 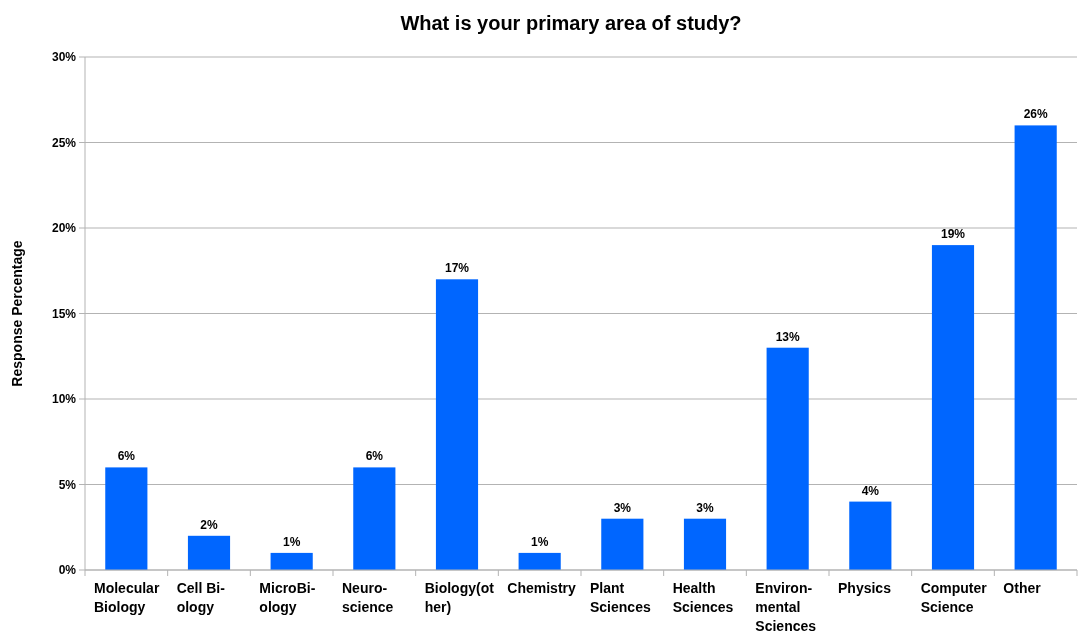 What do you see at coordinates (64, 399) in the screenshot?
I see `y-tick-label: 10%` at bounding box center [64, 399].